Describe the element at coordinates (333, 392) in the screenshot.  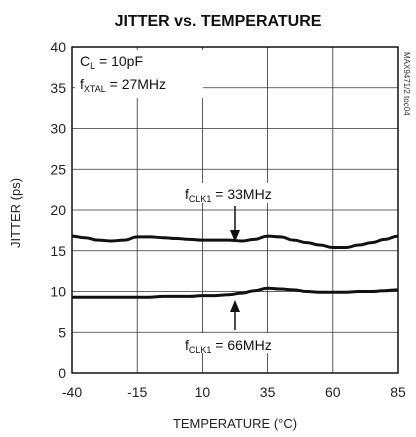
I see `x-tick-label: 60` at that location.